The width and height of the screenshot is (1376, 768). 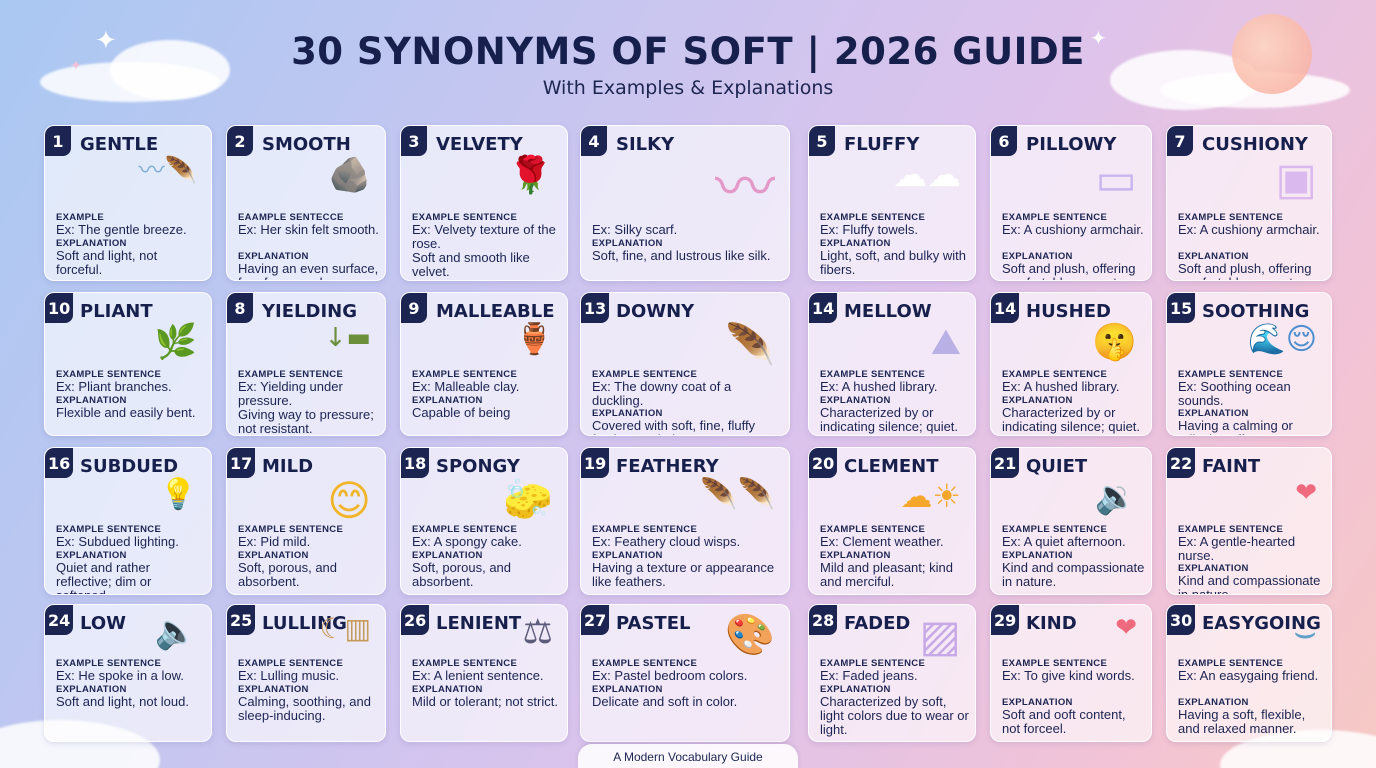 What do you see at coordinates (175, 342) in the screenshot?
I see `branch-icon: 🌿` at bounding box center [175, 342].